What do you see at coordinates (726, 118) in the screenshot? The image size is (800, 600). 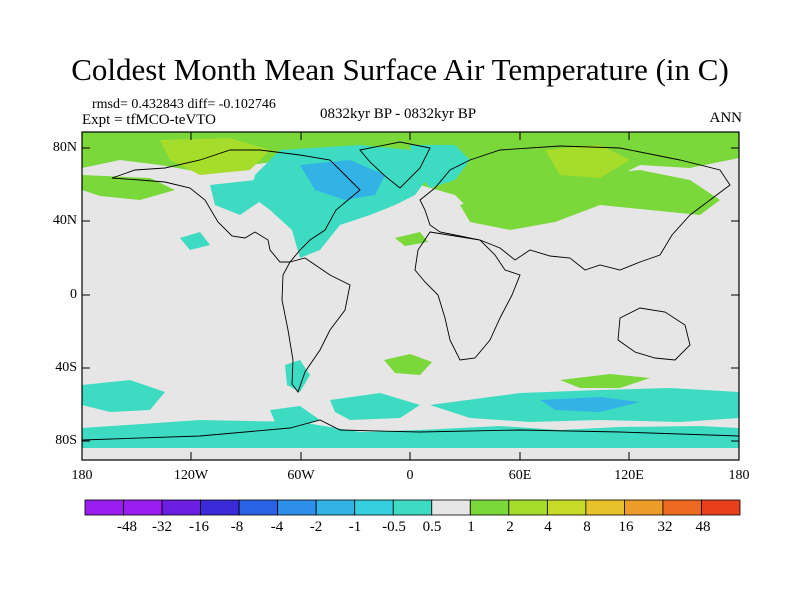 I see `season-label: ANN` at bounding box center [726, 118].